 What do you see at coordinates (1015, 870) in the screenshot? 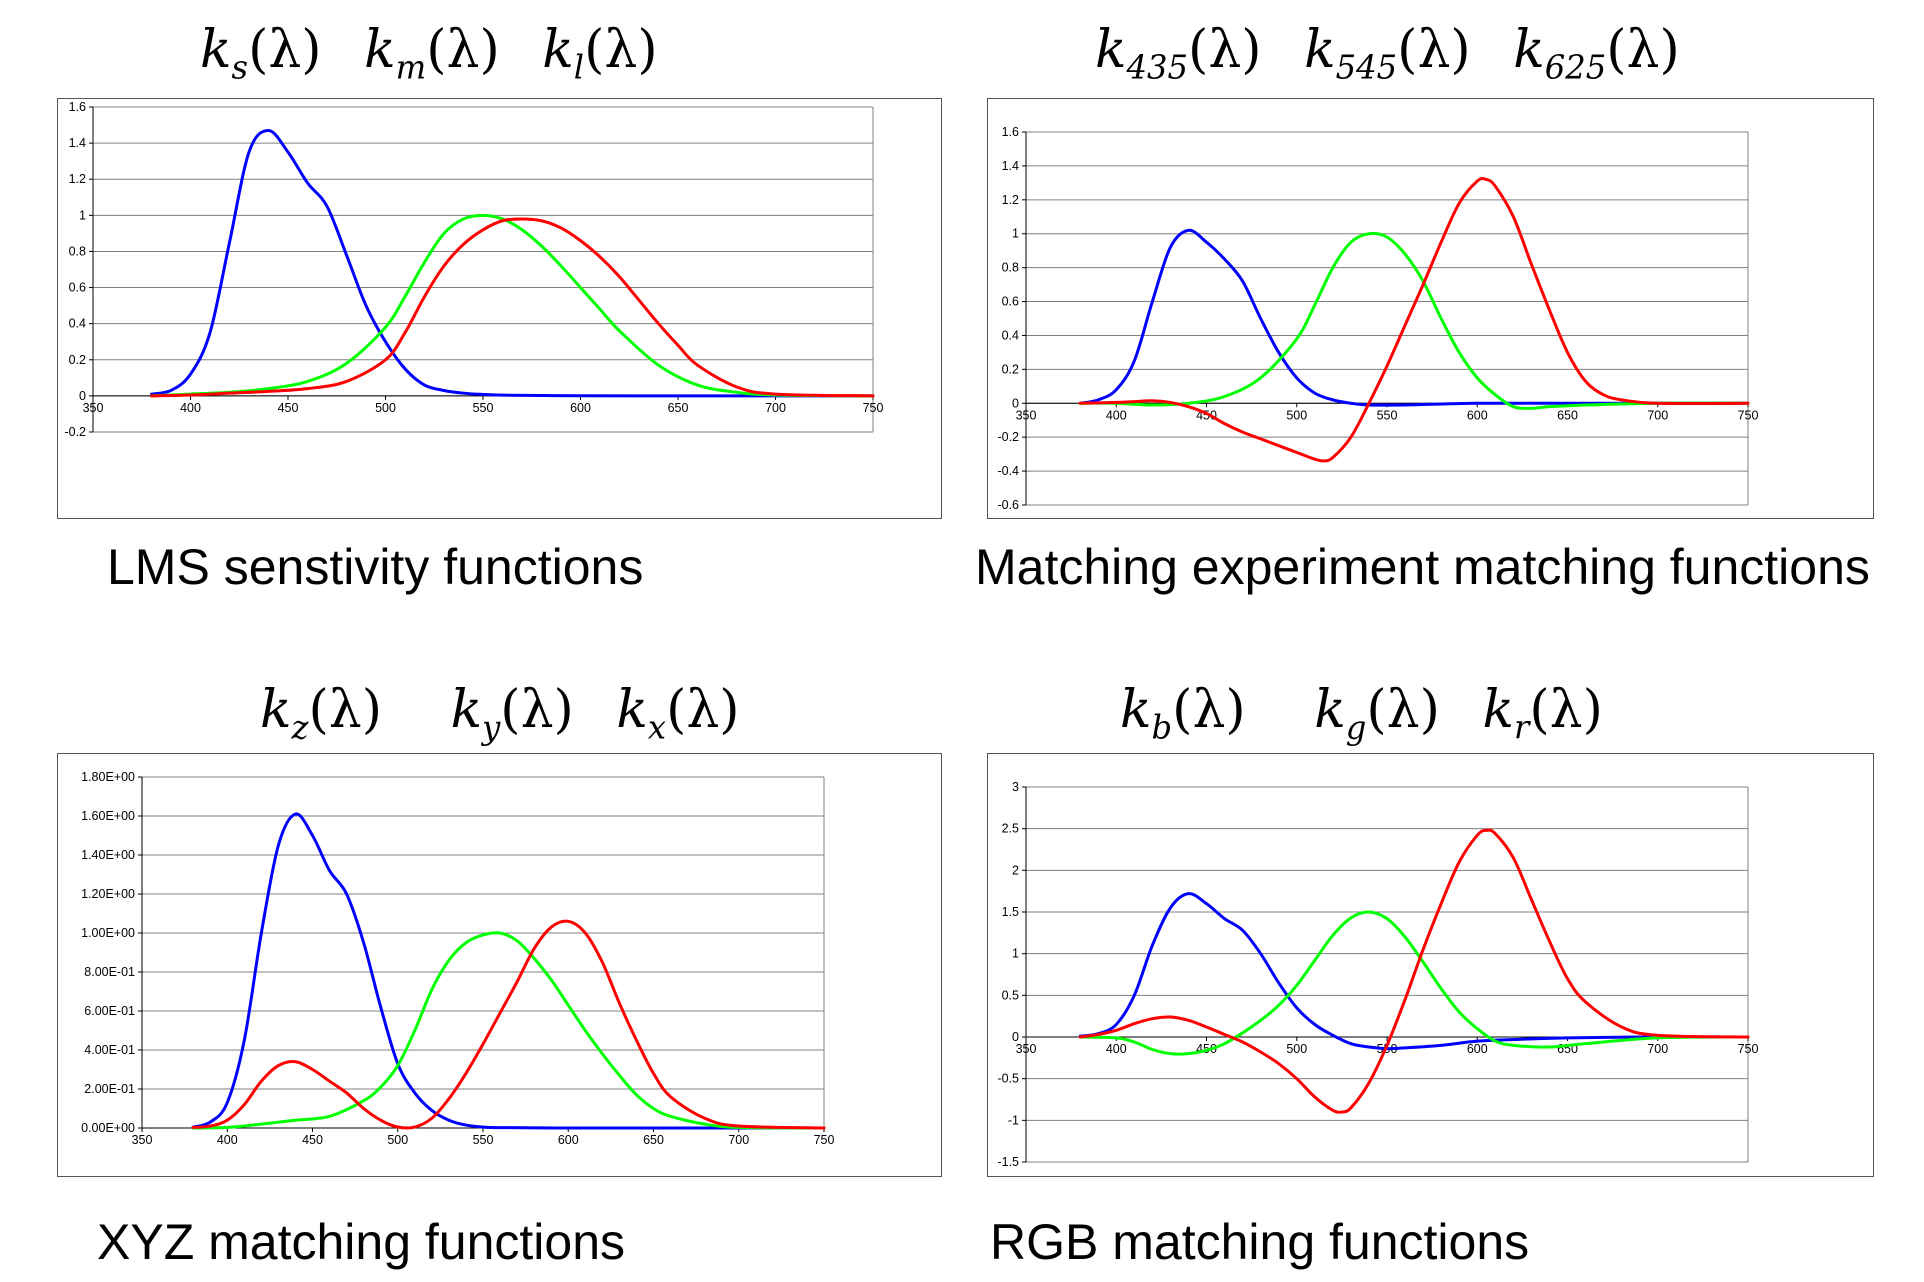
I see `y-tick-label: 2` at bounding box center [1015, 870].